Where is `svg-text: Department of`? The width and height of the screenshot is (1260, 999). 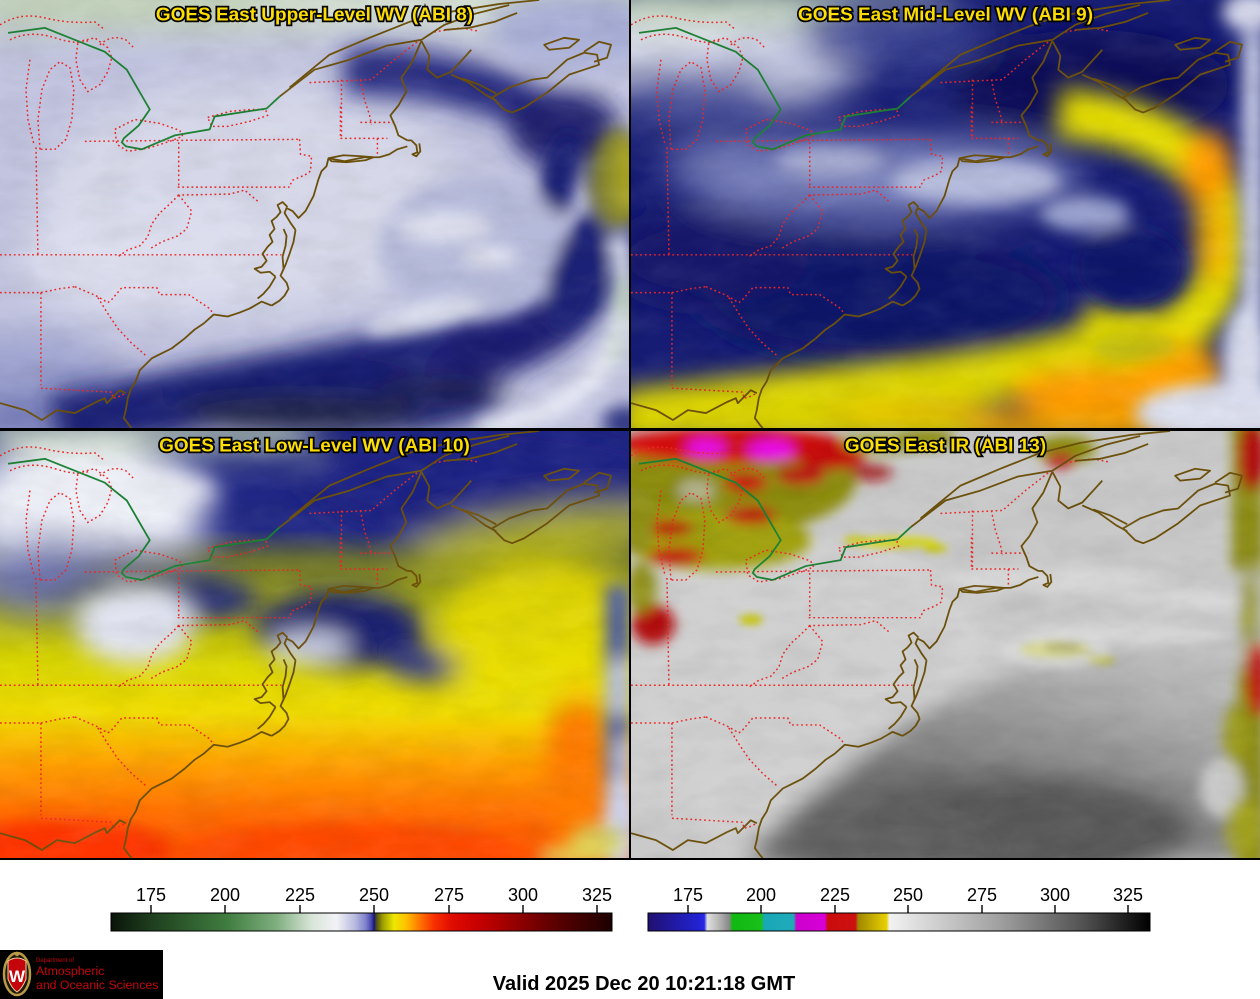 svg-text: Department of is located at coordinates (55, 961).